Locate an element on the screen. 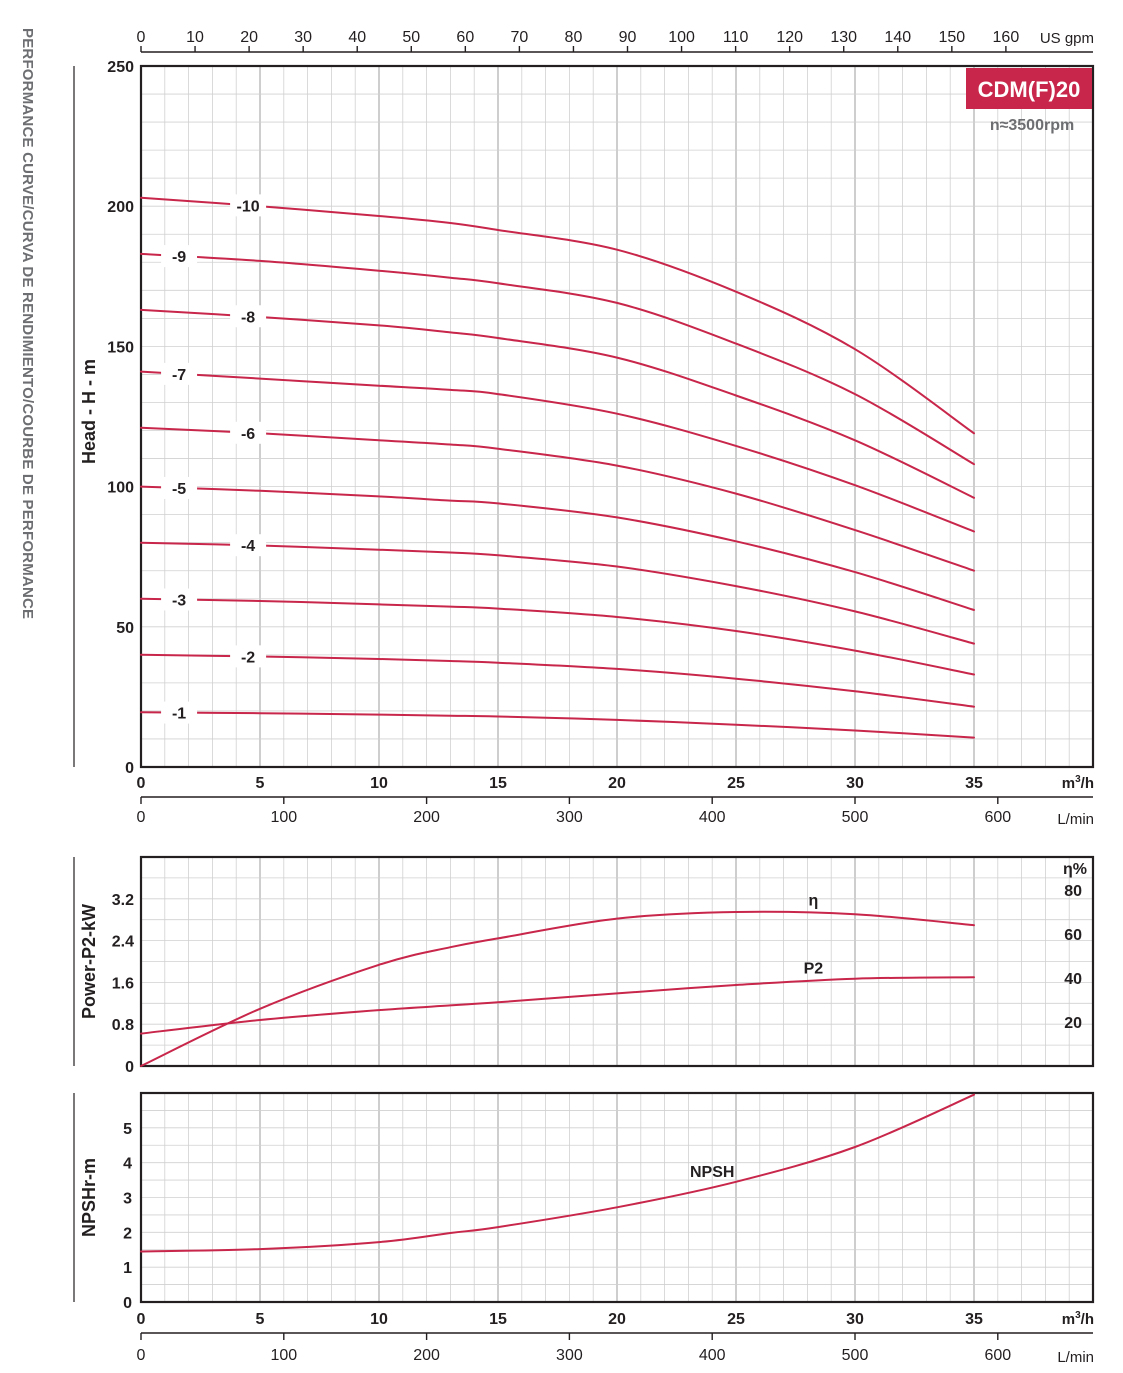  power-y-tick-label: 3.2 is located at coordinates (123, 900).